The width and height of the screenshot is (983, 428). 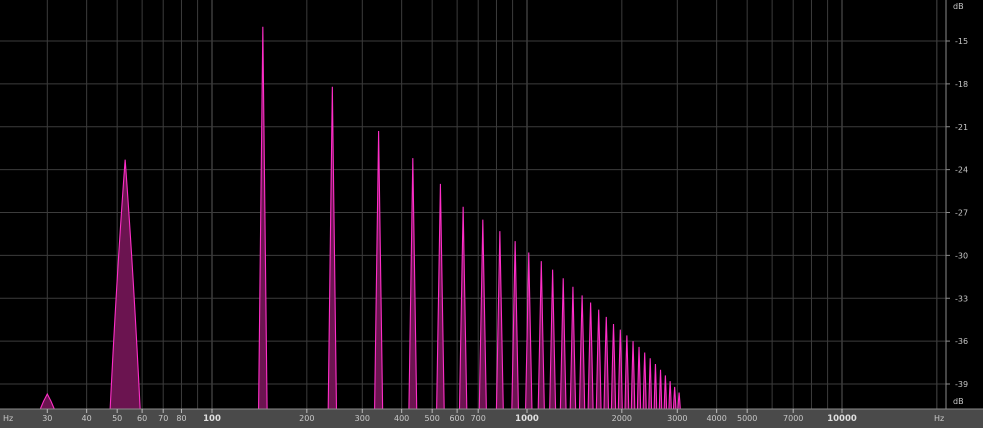 What do you see at coordinates (961, 41) in the screenshot?
I see `y-tick-label: -15` at bounding box center [961, 41].